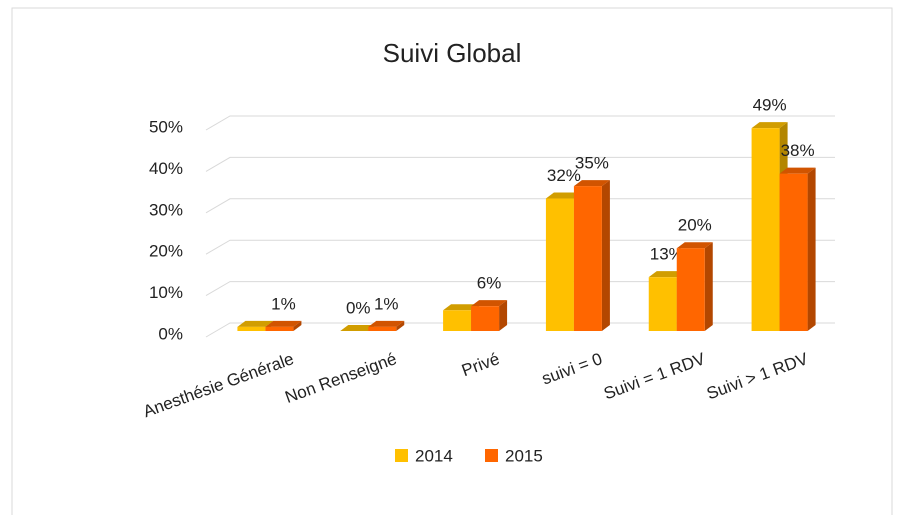  Describe the element at coordinates (564, 175) in the screenshot. I see `data-label: 32%` at that location.